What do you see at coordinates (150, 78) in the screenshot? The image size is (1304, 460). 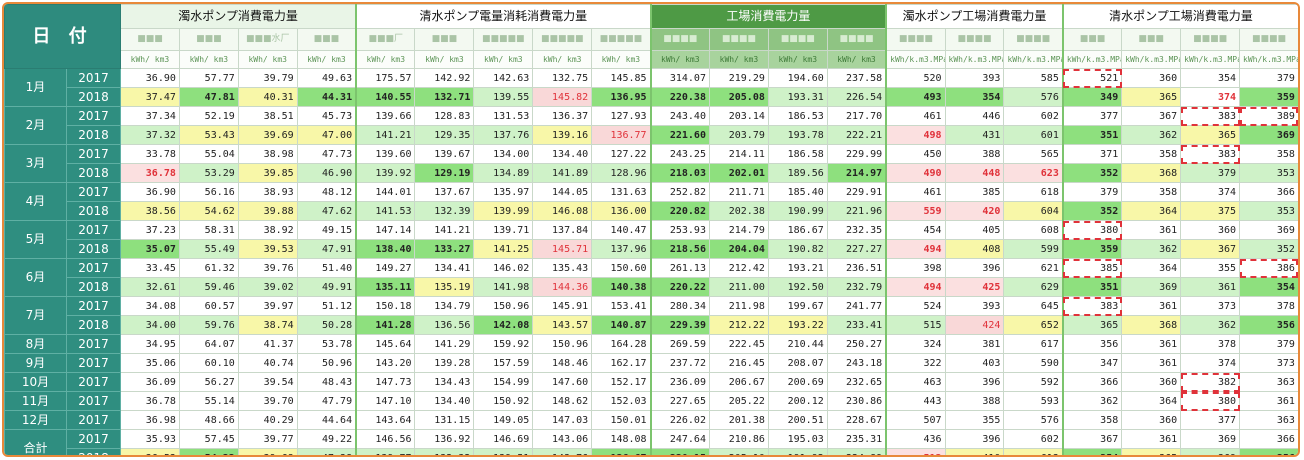 I see `value-cell: 36.90` at bounding box center [150, 78].